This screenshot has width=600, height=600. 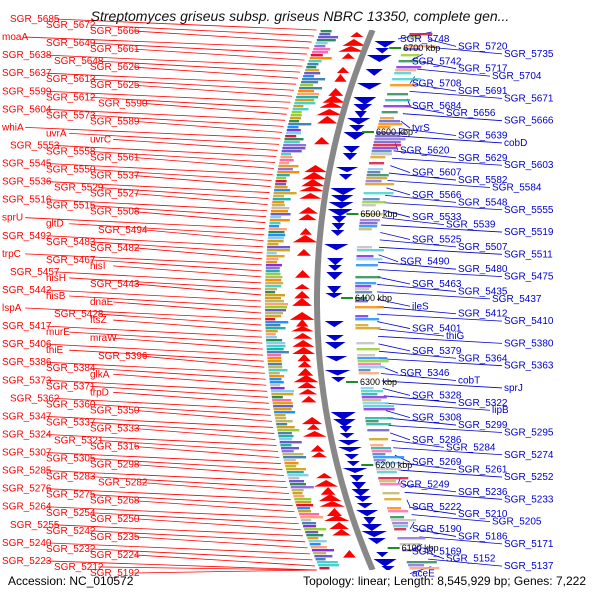 I want to click on right-gene-label: SGR_5171, so click(x=529, y=544).